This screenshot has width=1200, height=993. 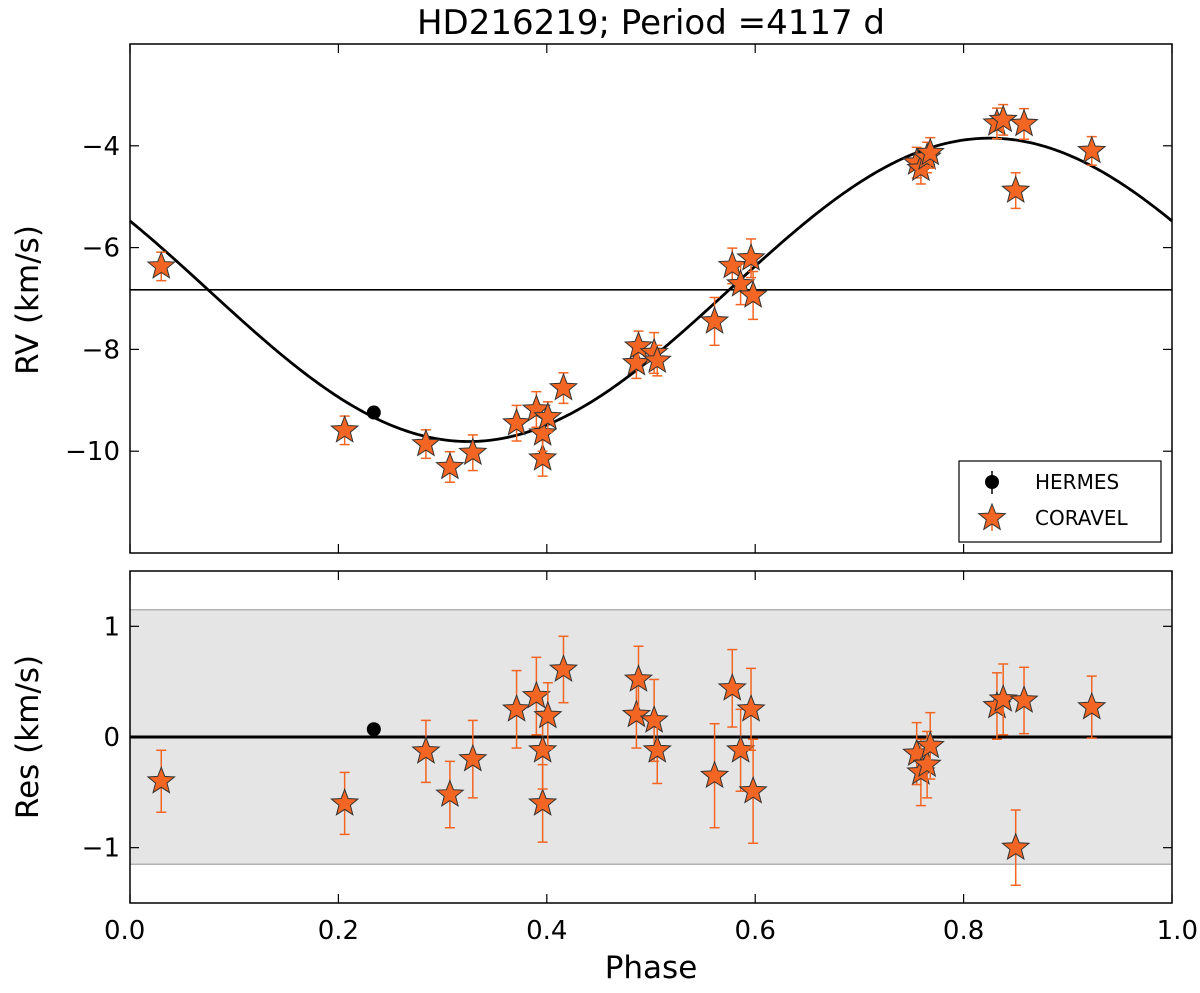 What do you see at coordinates (28, 737) in the screenshot?
I see `residual-y-axis-label: Res (km/s)` at bounding box center [28, 737].